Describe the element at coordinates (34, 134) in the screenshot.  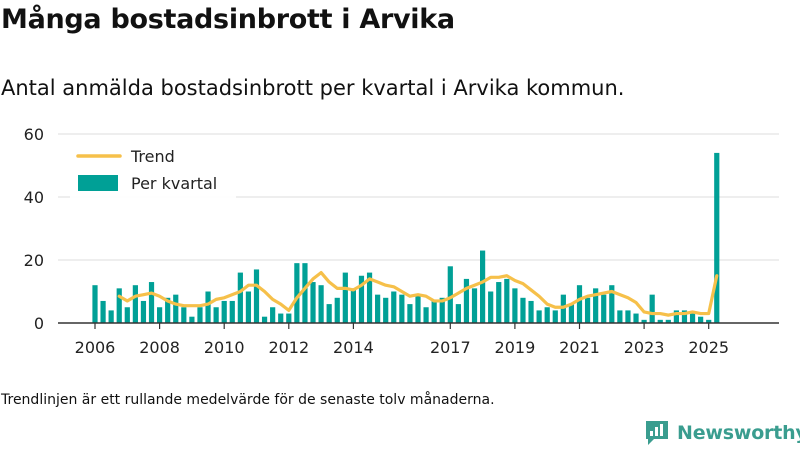
I see `y-tick-label: 60` at that location.